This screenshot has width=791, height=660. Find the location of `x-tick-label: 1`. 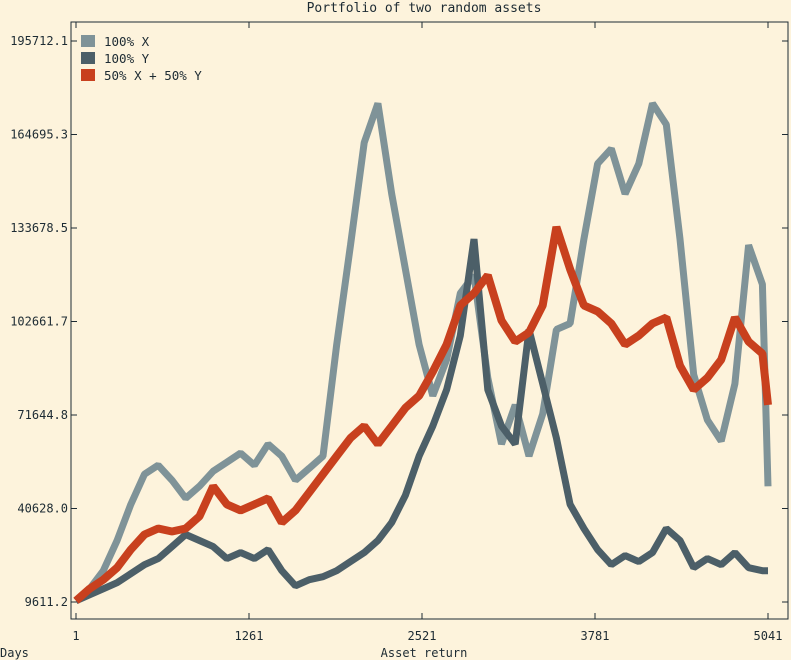

x-tick-label: 1 is located at coordinates (75, 636).